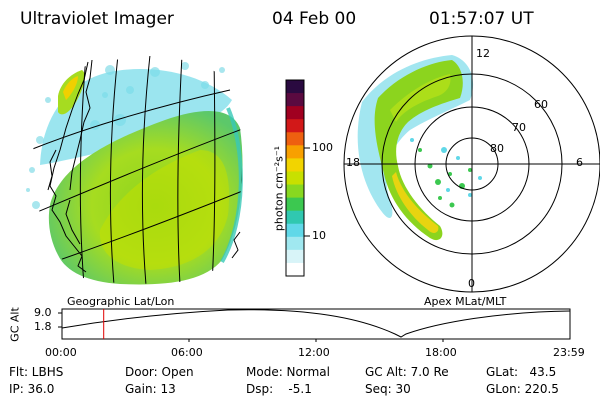 This screenshot has height=400, width=600. Describe the element at coordinates (521, 372) in the screenshot. I see `info-glat: GLat: 43.5` at that location.